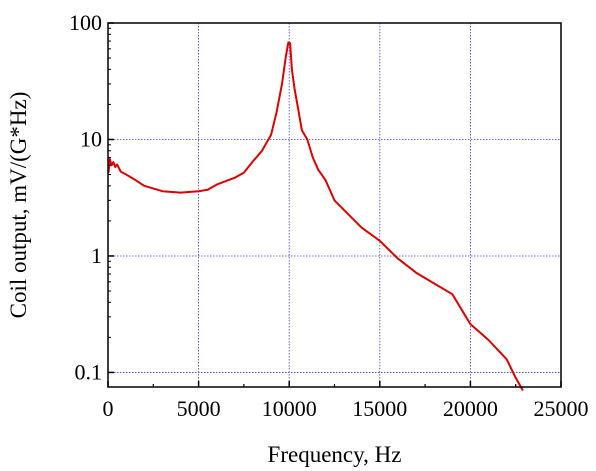 The height and width of the screenshot is (471, 596). Describe the element at coordinates (85, 197) in the screenshot. I see `y-tick-labels: 0.1 1 10 100` at that location.